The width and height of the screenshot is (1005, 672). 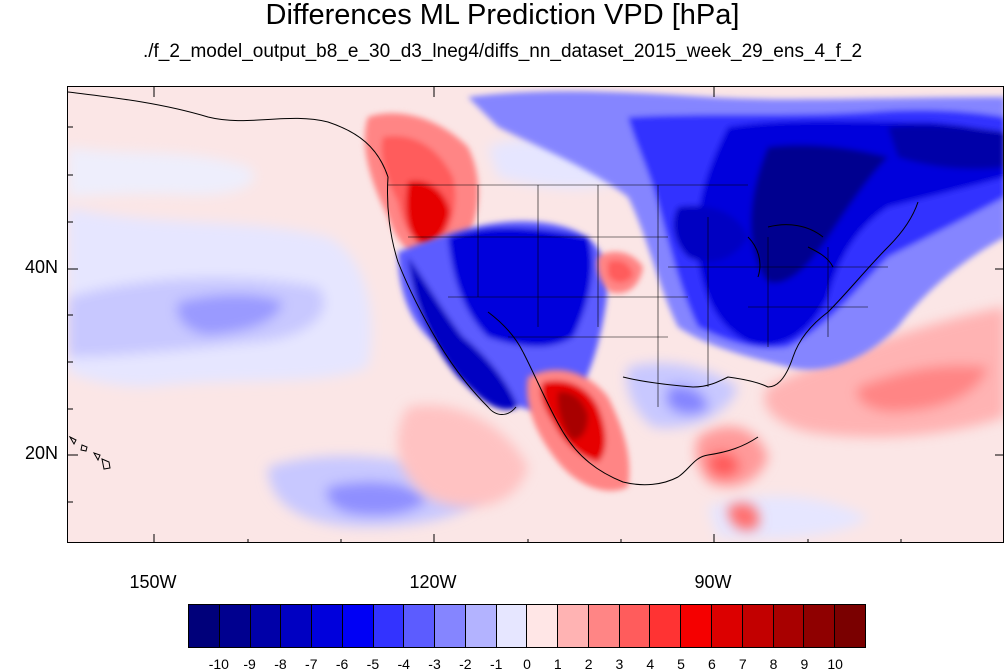 I want to click on gulf-light-anomaly-layer, so click(x=682, y=395).